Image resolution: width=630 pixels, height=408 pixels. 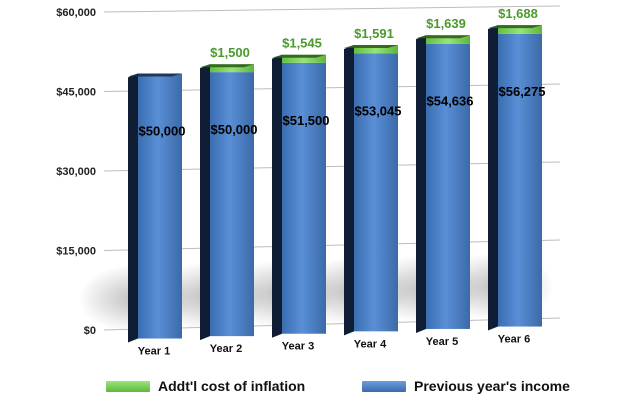 I want to click on x-tick-label: Year 1, so click(x=154, y=352).